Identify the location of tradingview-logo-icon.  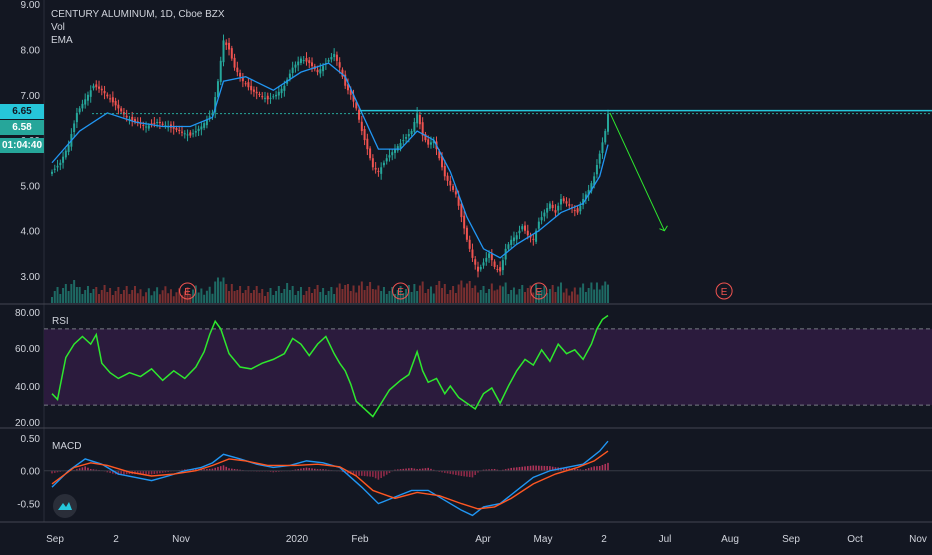
(65, 506).